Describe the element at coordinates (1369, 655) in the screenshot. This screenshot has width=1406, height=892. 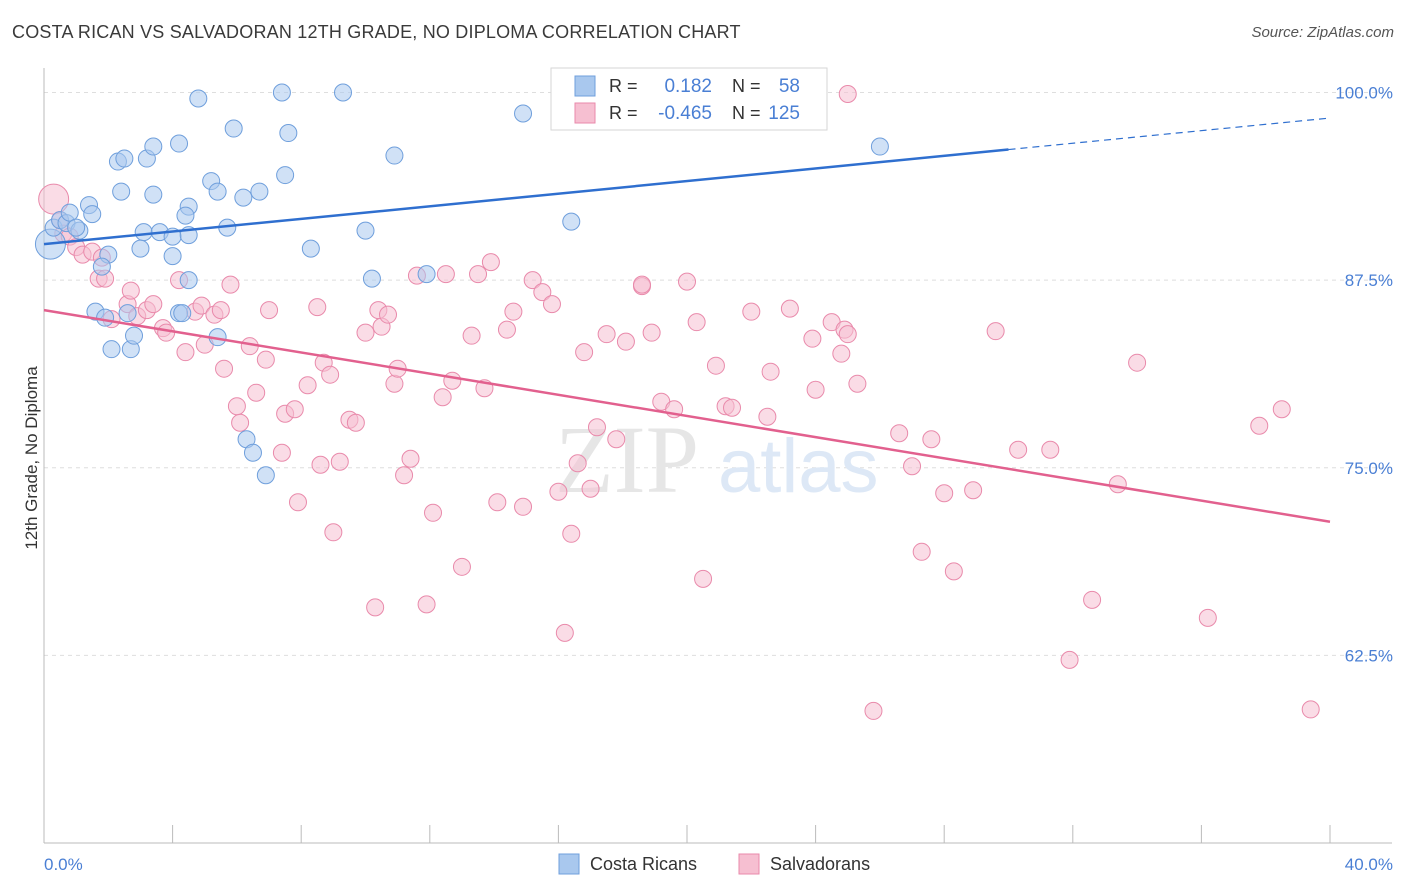
I see `y-tick-label: 62.5%` at that location.